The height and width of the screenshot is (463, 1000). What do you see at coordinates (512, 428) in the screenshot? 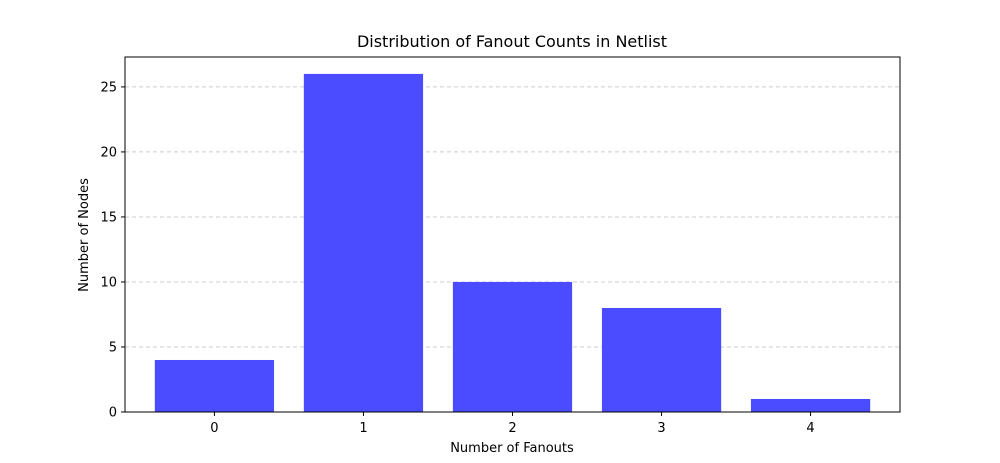
I see `x-tick-label: 2` at bounding box center [512, 428].